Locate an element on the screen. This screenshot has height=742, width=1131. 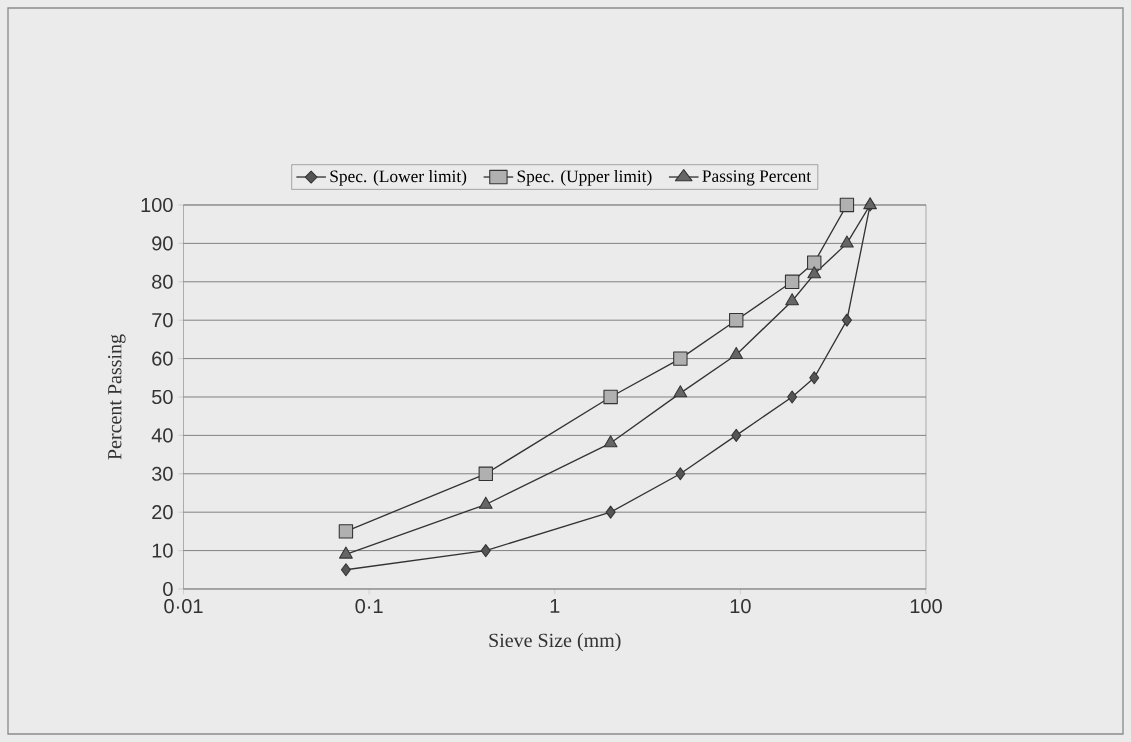
y-tick-label: 40 is located at coordinates (162, 435).